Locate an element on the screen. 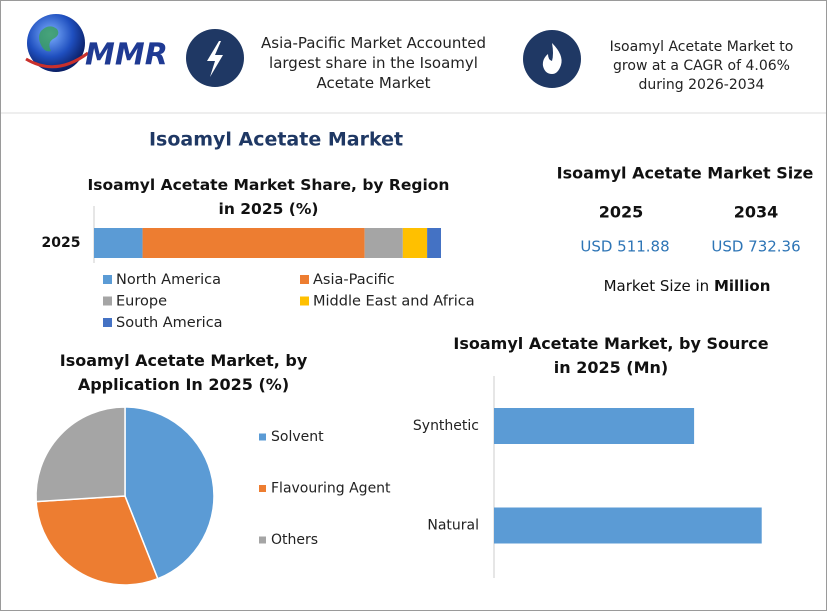 This screenshot has width=827, height=611. legend-label: Solvent is located at coordinates (297, 437).